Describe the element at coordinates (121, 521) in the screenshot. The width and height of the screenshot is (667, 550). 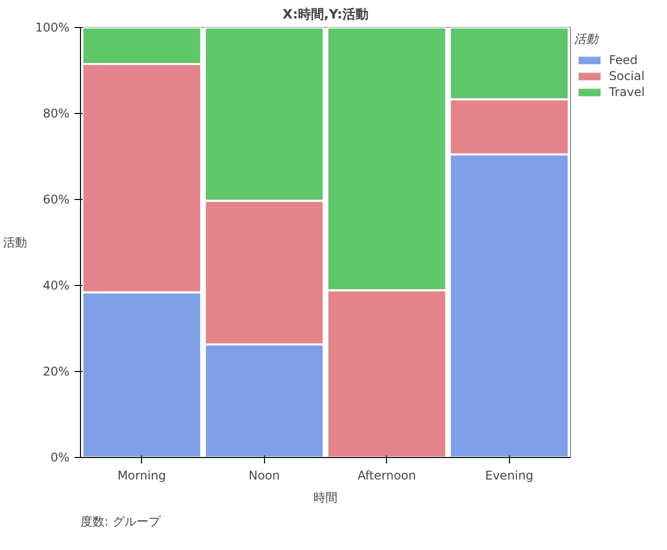
I see `text: 度数: グループ` at that location.